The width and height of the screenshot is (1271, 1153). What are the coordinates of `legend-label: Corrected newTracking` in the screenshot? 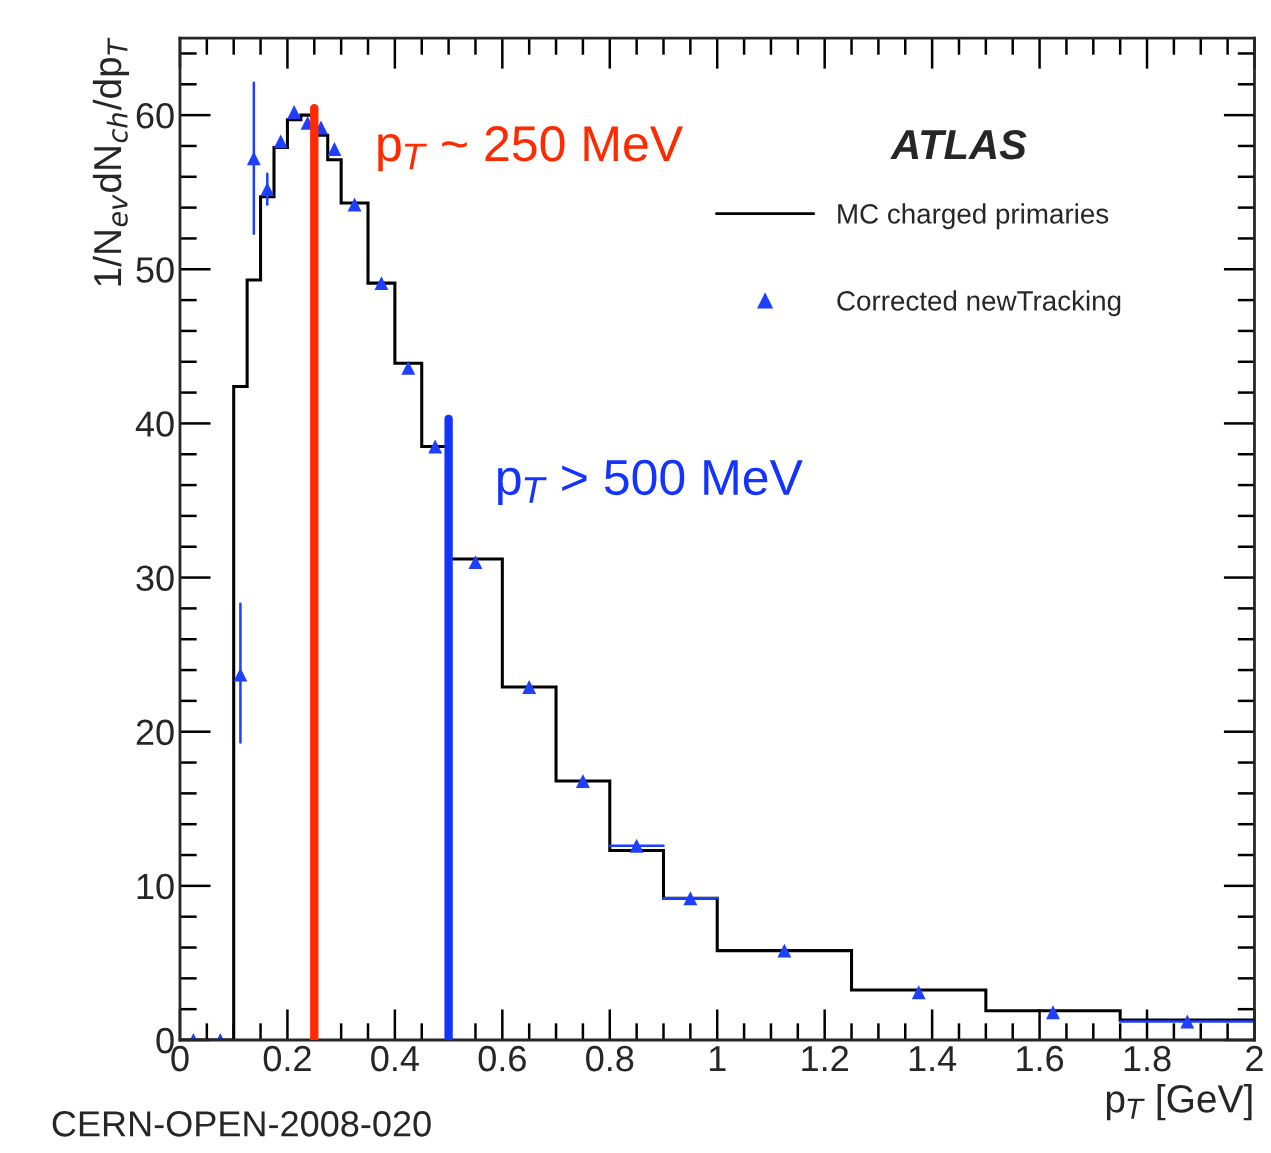 It's located at (979, 303).